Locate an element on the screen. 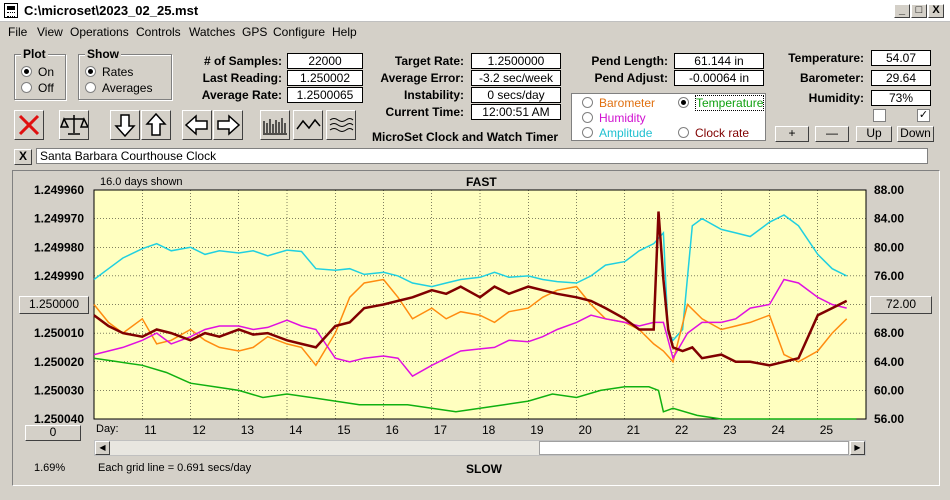 This screenshot has width=950, height=500. instability-label: Instability: is located at coordinates (433, 95).